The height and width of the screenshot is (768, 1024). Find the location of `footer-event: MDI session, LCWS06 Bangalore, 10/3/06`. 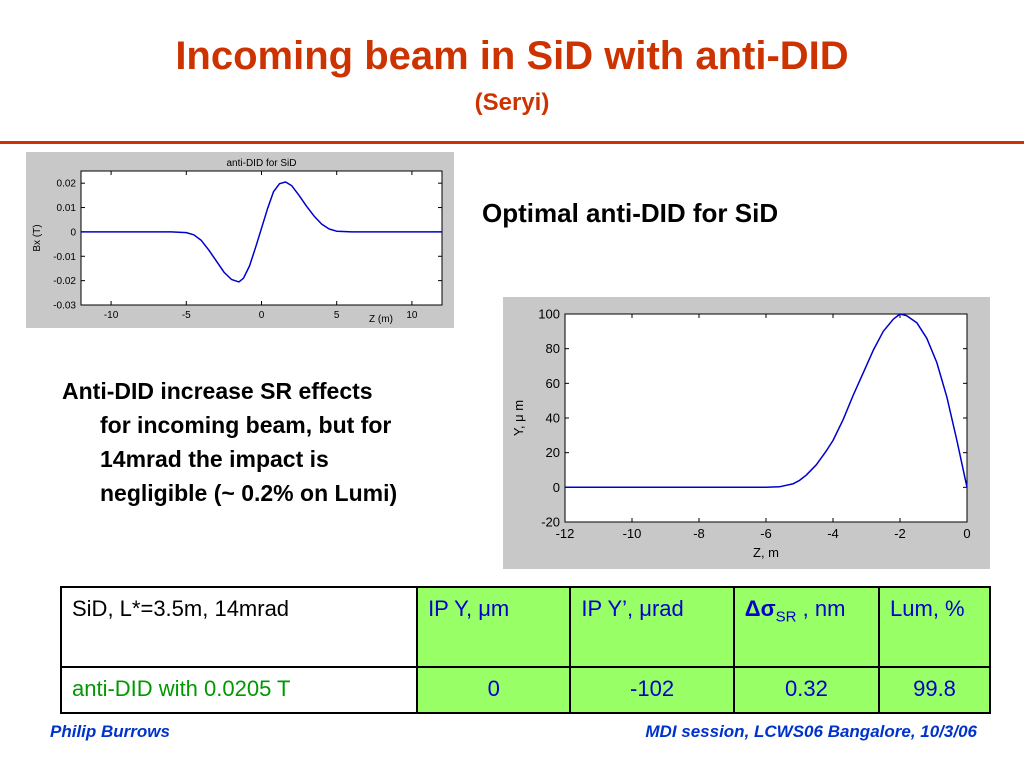

footer-event: MDI session, LCWS06 Bangalore, 10/3/06 is located at coordinates (811, 731).